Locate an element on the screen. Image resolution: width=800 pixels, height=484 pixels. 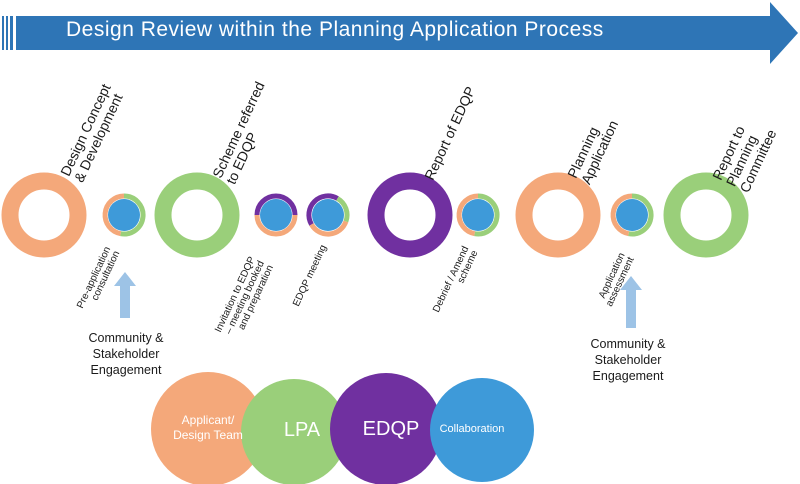
process-banner-arrow is located at coordinates (400, 33).